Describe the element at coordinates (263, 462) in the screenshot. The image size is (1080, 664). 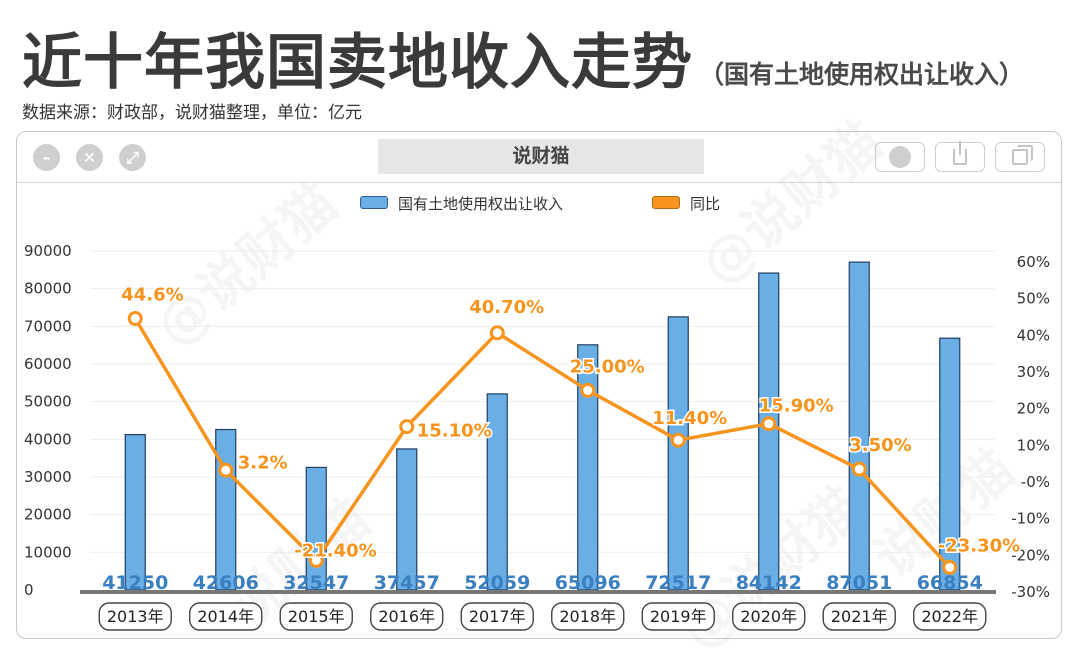
I see `yoy-value-label: 3.2%` at that location.